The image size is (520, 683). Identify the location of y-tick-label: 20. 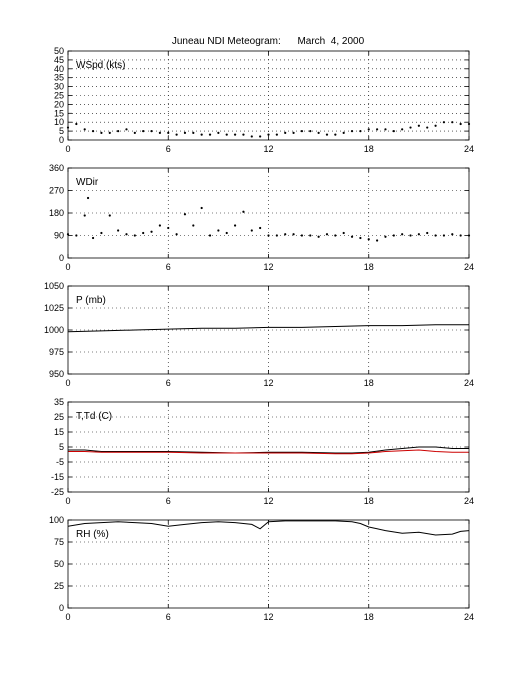
(59, 104).